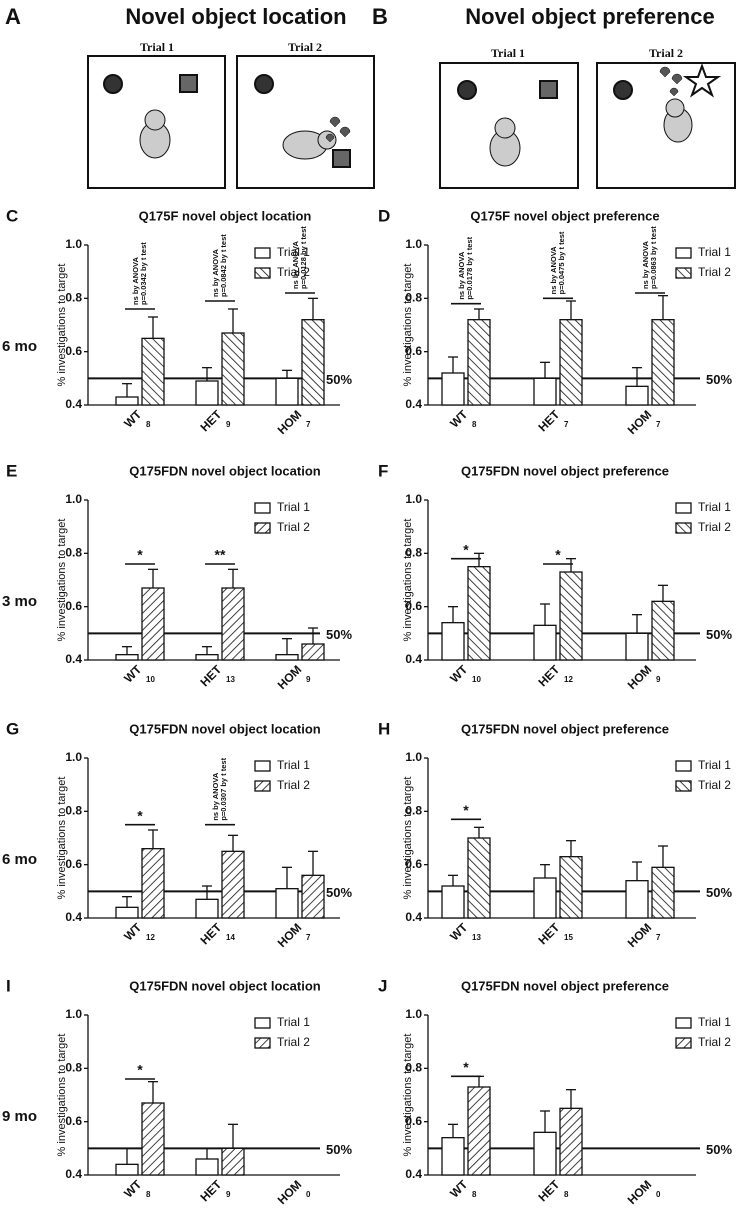 This screenshot has width=742, height=1221. I want to click on significance-label: p=0.0128 by t test, so click(303, 257).